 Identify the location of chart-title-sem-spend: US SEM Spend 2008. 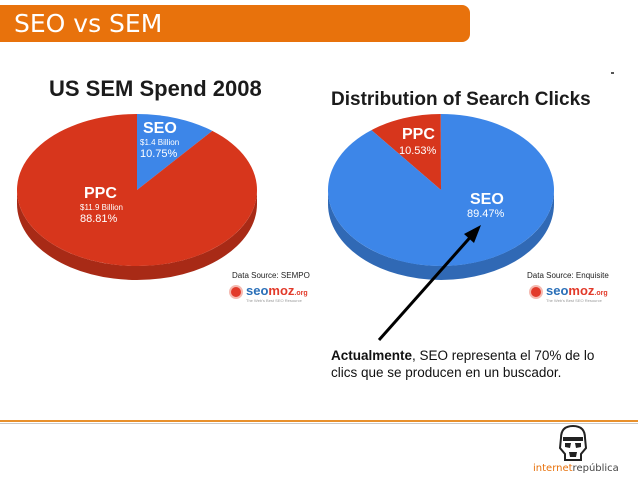
(155, 88).